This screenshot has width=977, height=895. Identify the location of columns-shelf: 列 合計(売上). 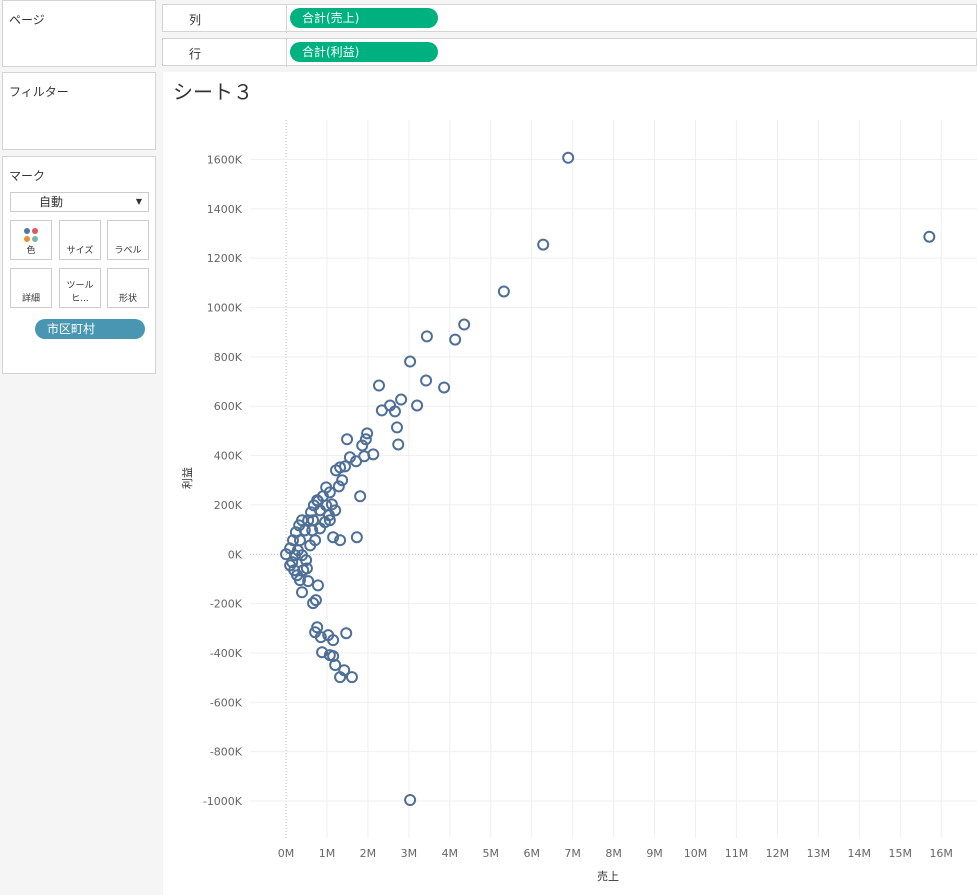
(569, 18).